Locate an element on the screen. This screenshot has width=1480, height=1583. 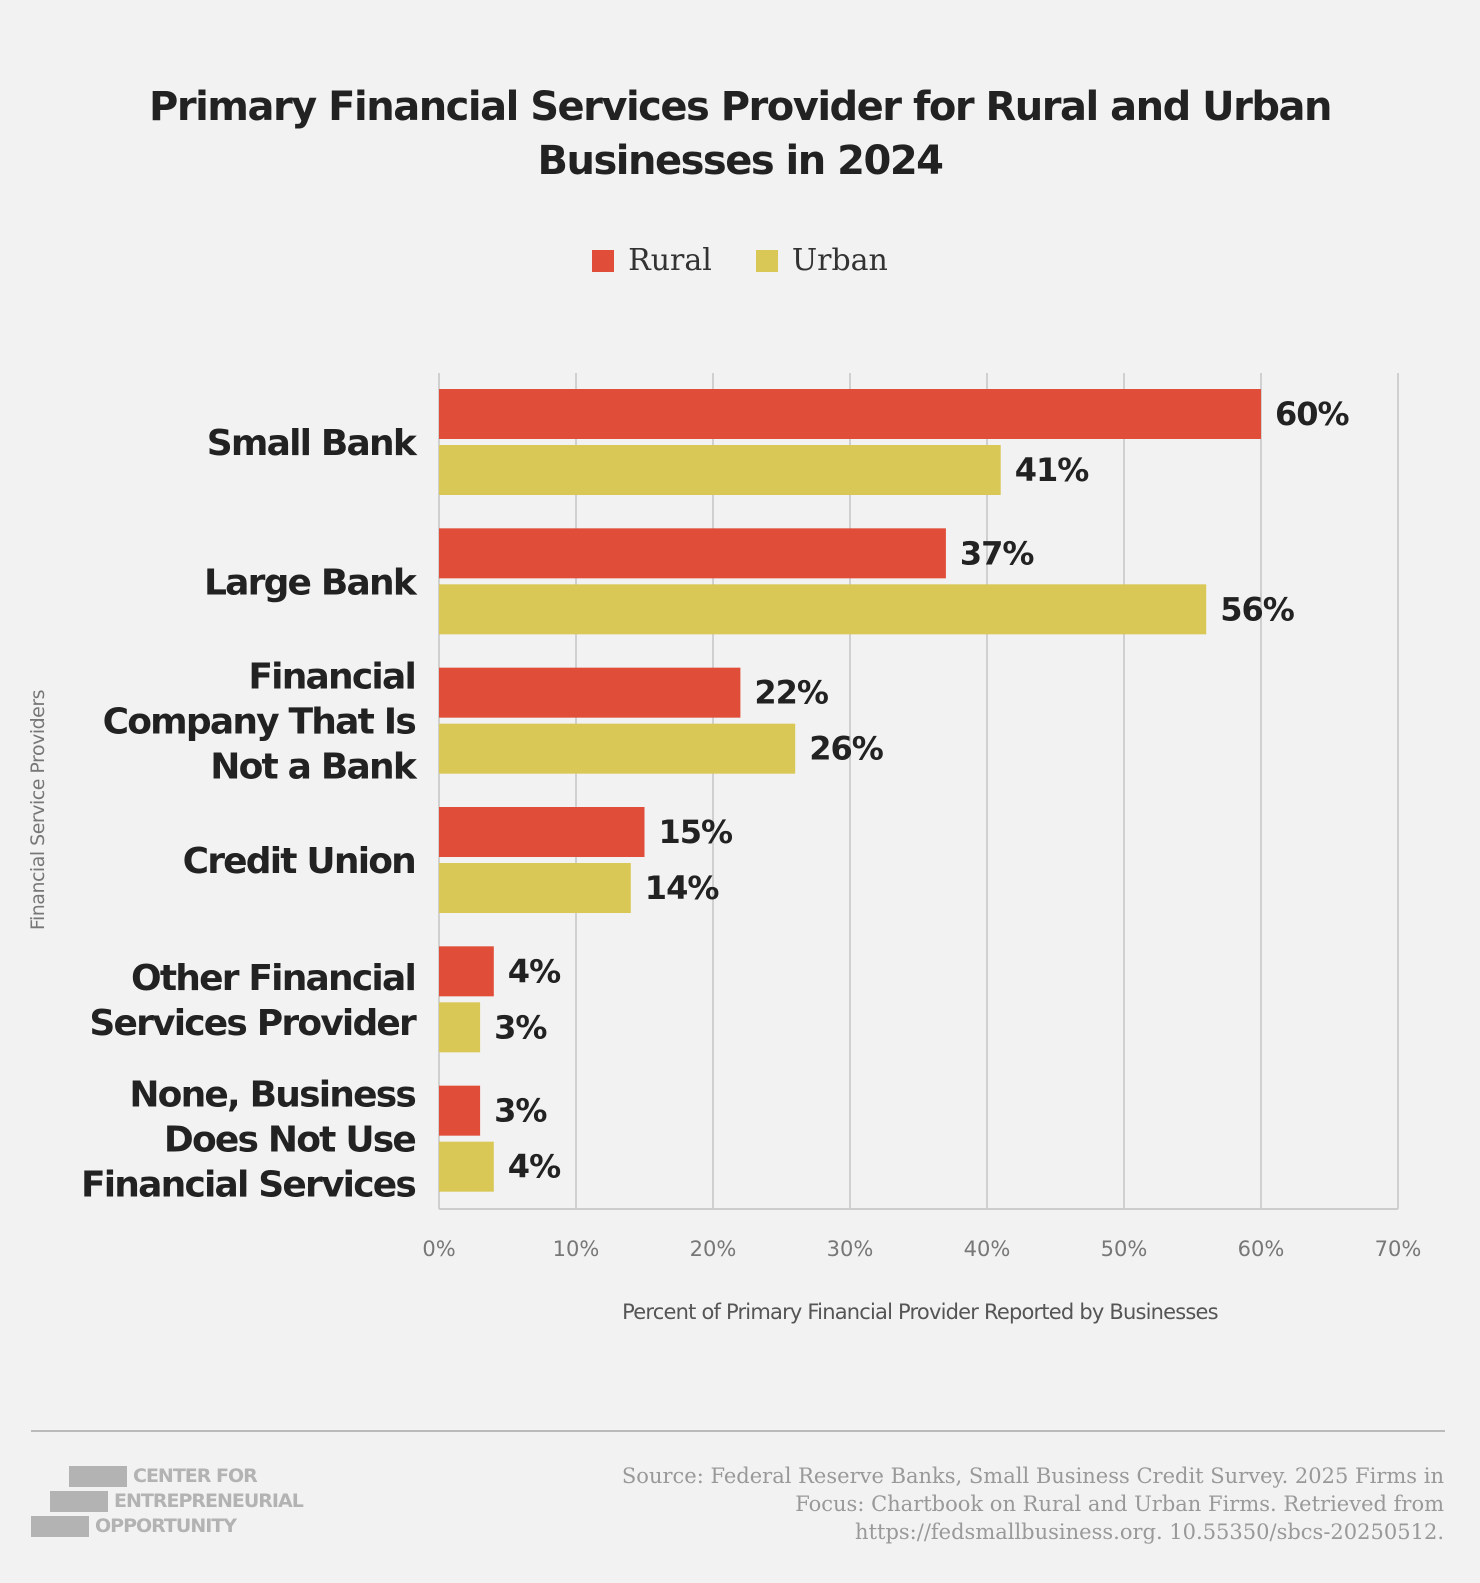
category-label: Does Not Use is located at coordinates (289, 1140).